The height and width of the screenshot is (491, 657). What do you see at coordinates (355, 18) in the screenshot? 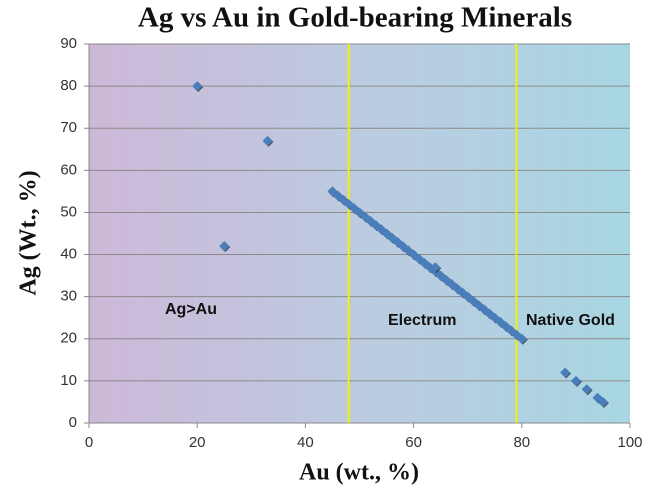
I see `chart-title: Ag vs Au in Gold-bearing Minerals` at bounding box center [355, 18].